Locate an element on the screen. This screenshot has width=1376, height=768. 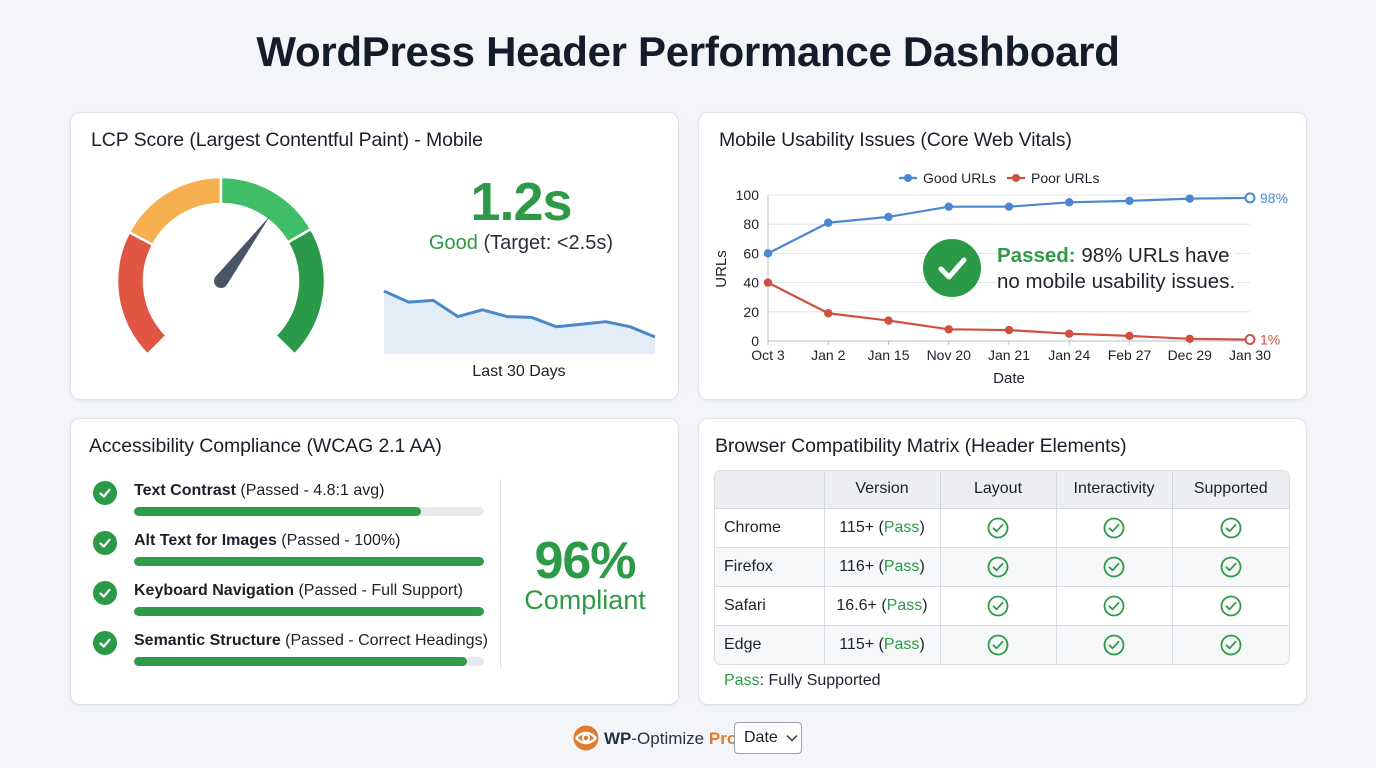
legend-pass-text: : Fully Supported is located at coordinates (820, 680).